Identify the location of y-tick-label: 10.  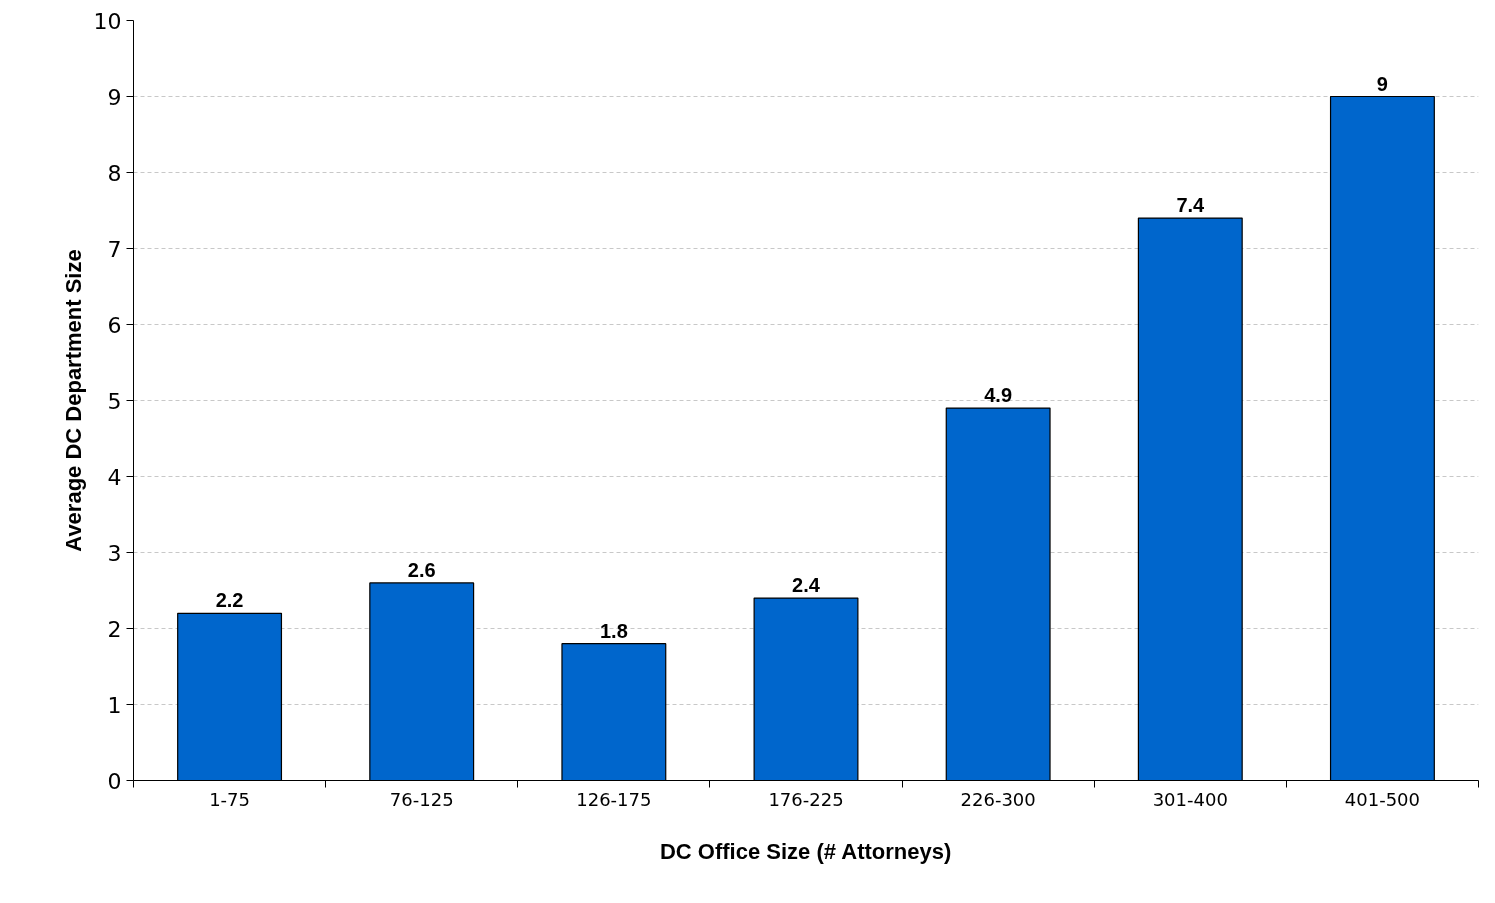
(107, 21).